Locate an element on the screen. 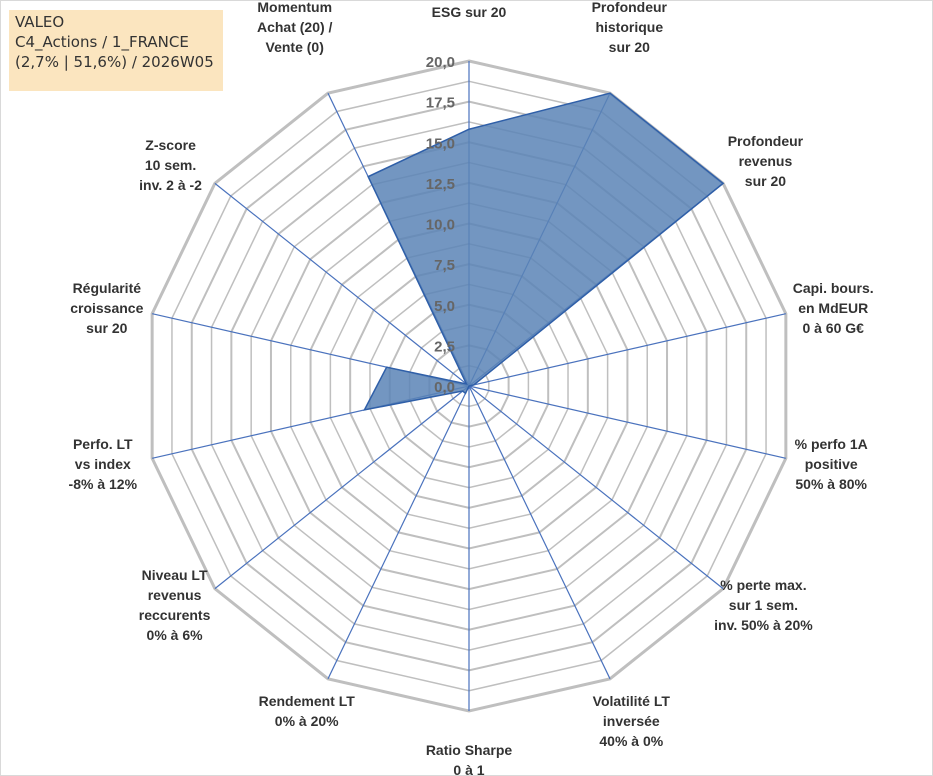 The image size is (933, 776). axis-label: % perfo 1A positive 50% à 80% is located at coordinates (831, 464).